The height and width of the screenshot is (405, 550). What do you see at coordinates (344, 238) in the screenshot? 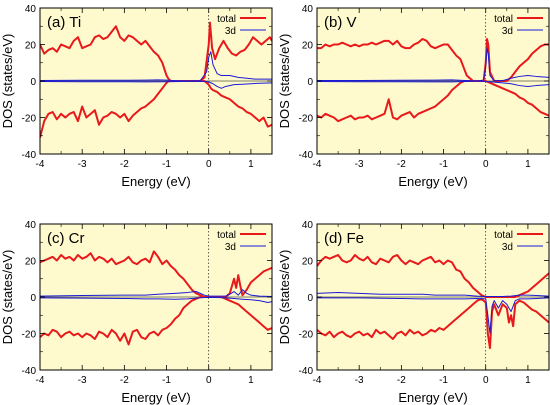
I see `panel-label: (d) Fe` at bounding box center [344, 238].